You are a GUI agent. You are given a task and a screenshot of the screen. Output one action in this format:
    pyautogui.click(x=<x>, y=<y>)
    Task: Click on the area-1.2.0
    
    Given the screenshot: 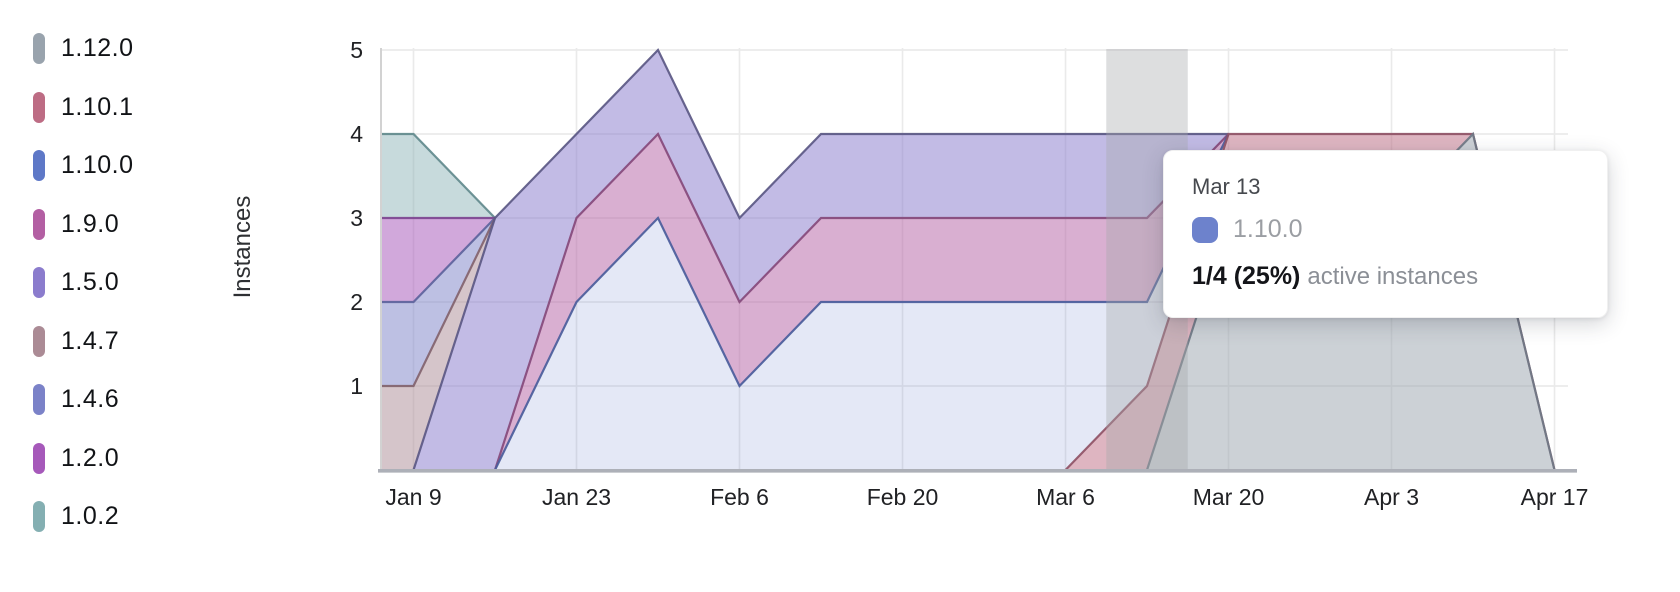 What is the action you would take?
    pyautogui.click(x=413, y=260)
    